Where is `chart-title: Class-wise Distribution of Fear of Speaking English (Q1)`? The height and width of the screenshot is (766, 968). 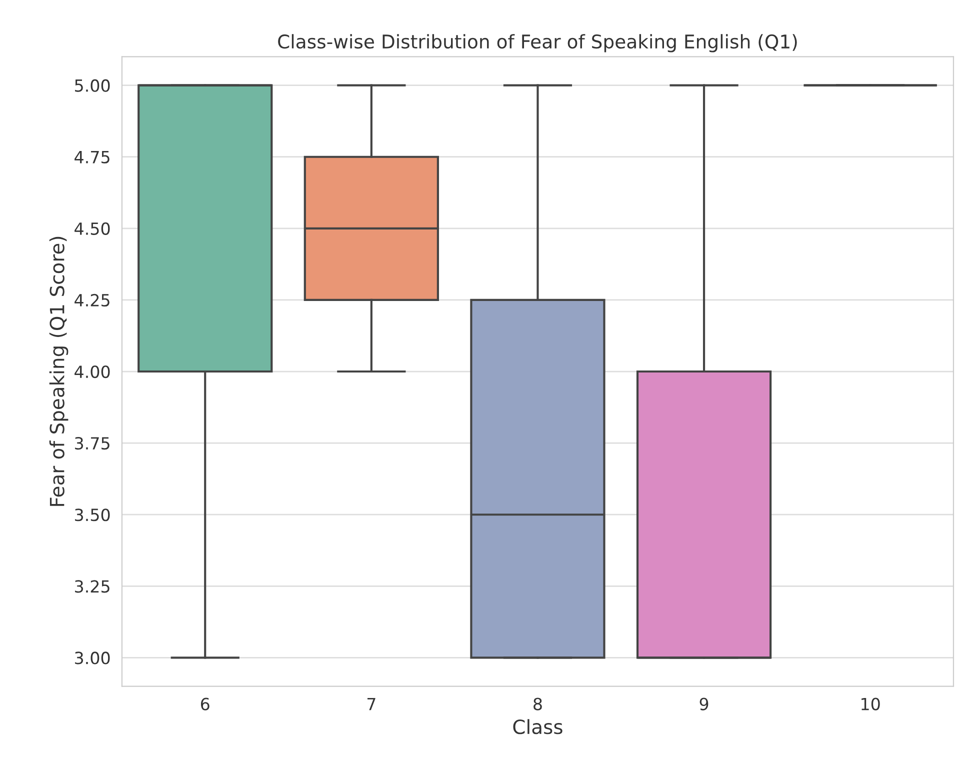 chart-title: Class-wise Distribution of Fear of Speaking English (Q1) is located at coordinates (537, 43).